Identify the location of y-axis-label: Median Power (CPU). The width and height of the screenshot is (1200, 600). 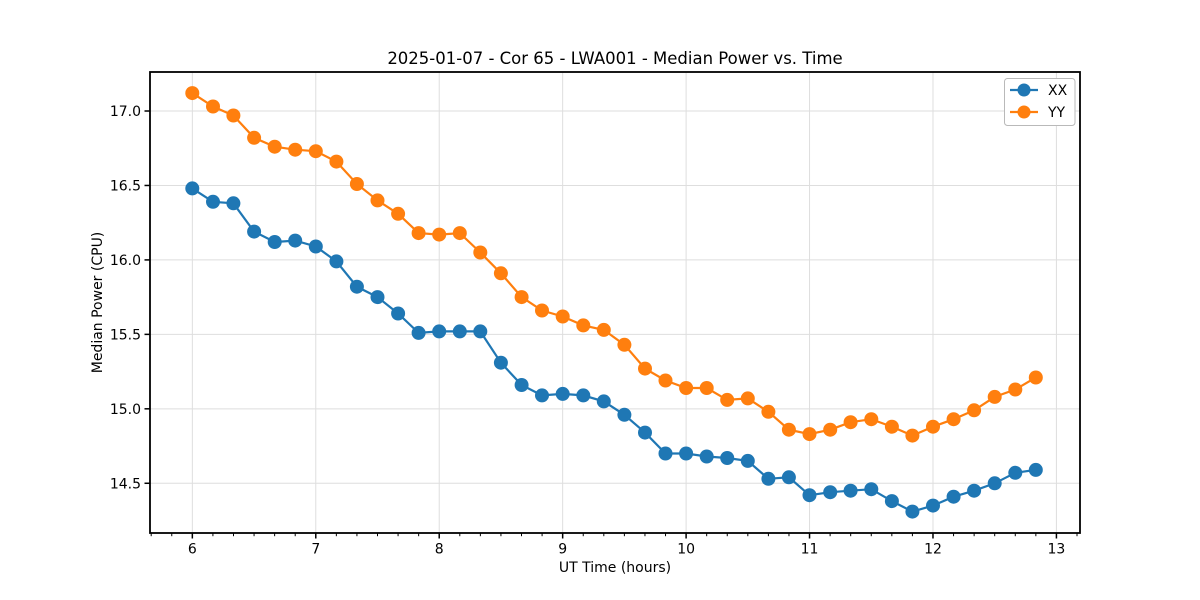
(98, 303).